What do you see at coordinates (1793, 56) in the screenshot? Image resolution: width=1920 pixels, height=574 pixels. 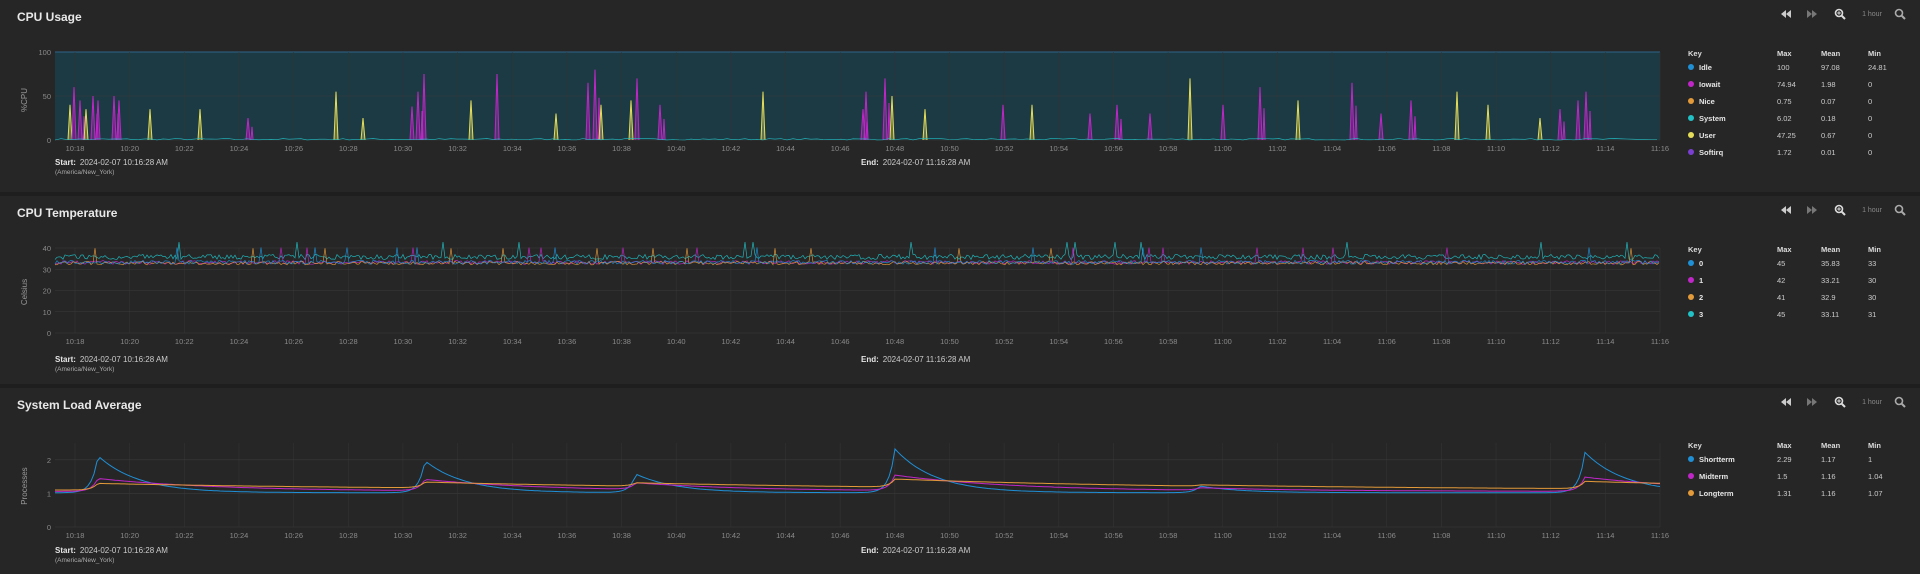 I see `legend-header: Key Max Mean Min` at bounding box center [1793, 56].